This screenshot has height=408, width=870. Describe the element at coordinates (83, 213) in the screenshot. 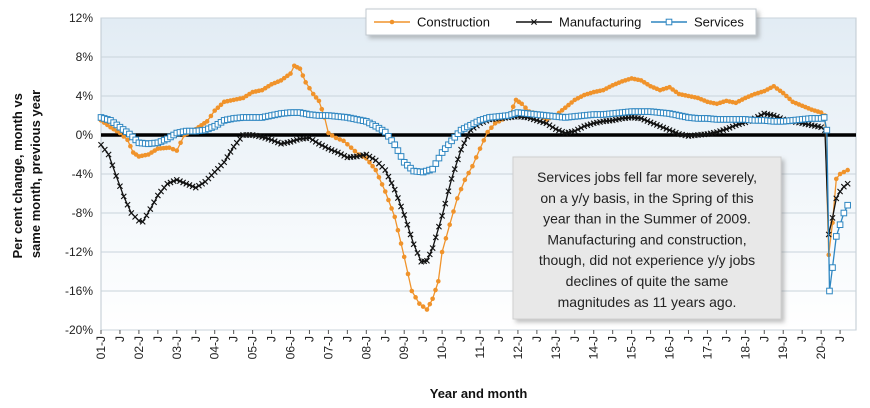

I see `y-tick-label: -8%` at that location.